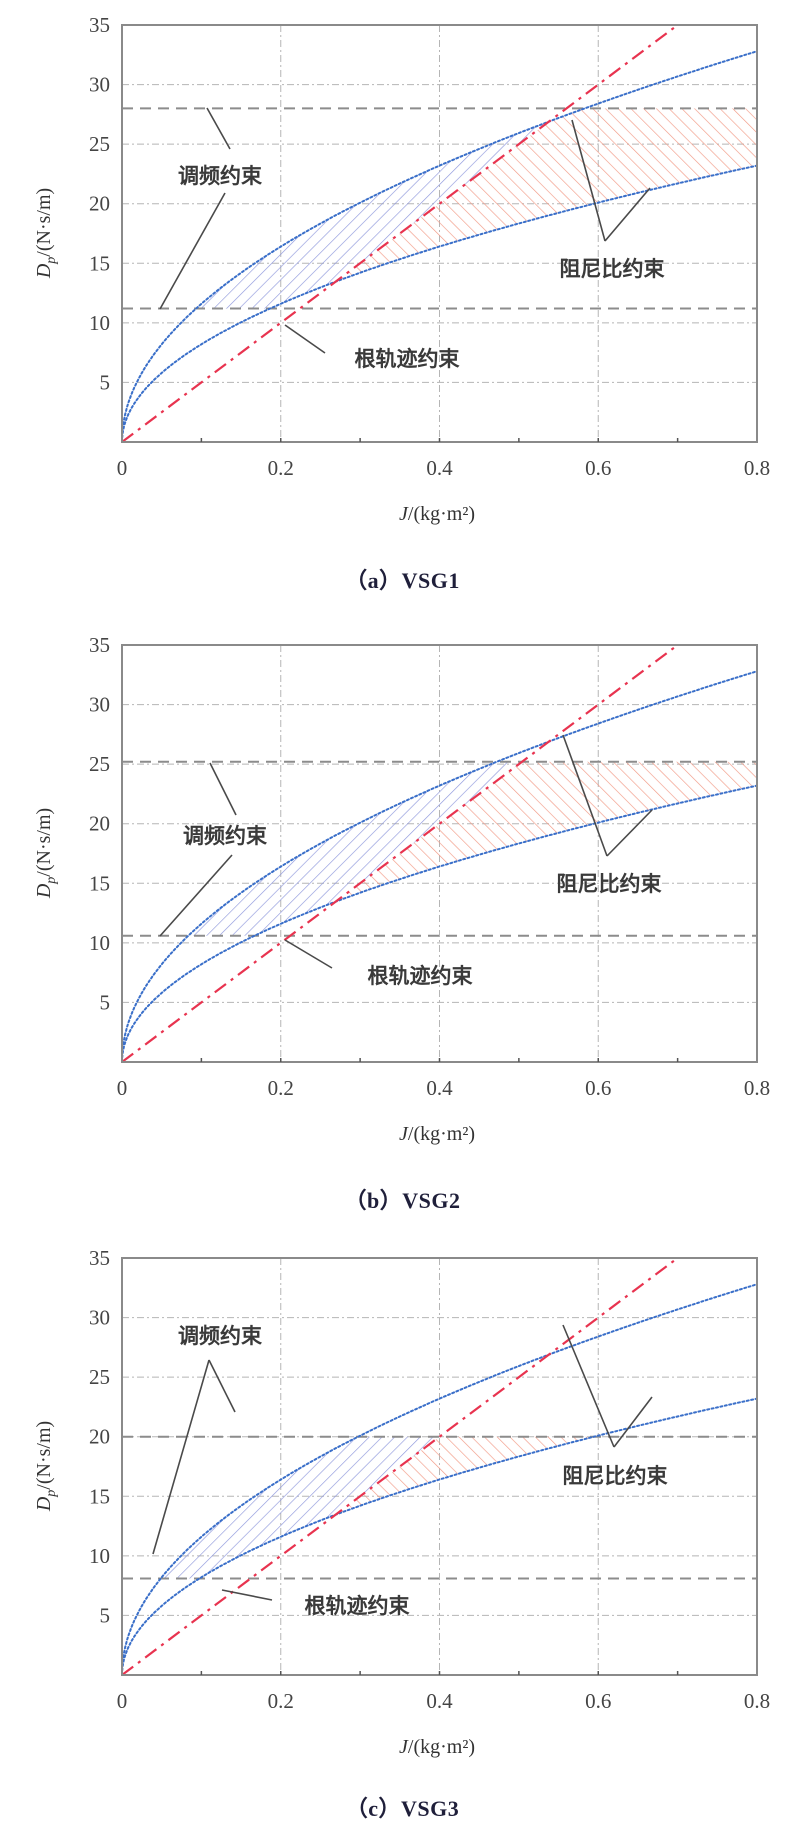 The height and width of the screenshot is (1824, 805). Describe the element at coordinates (402, 1200) in the screenshot. I see `caption-b: （b）VSG2` at that location.